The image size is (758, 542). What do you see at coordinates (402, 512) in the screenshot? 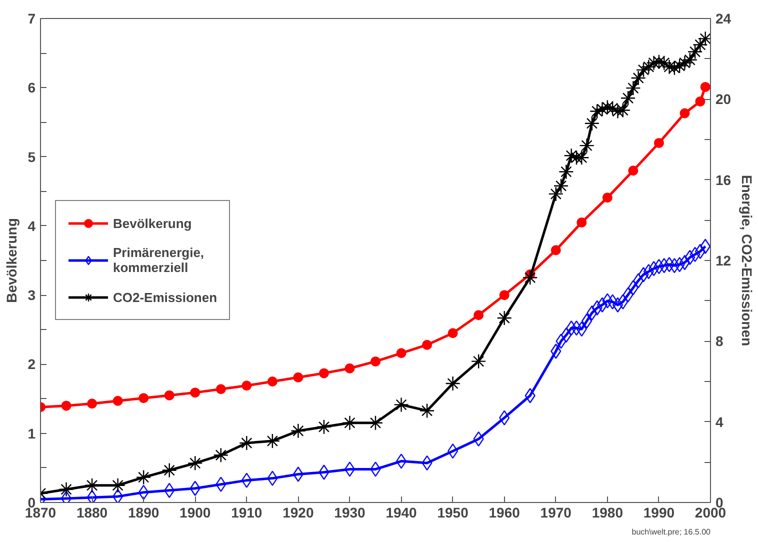
I see `x-tick-label: 1940` at bounding box center [402, 512].